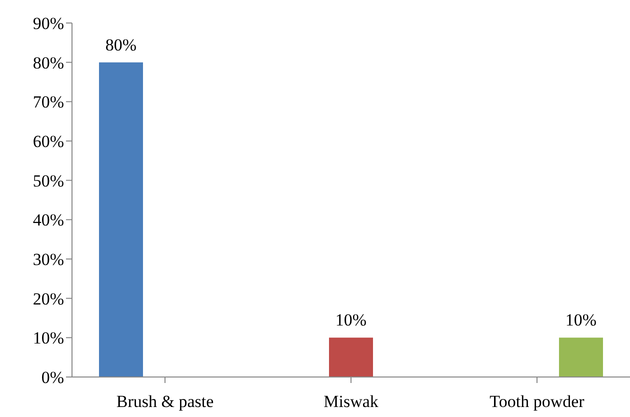  Describe the element at coordinates (48, 298) in the screenshot. I see `y-tick-label: 20%` at that location.